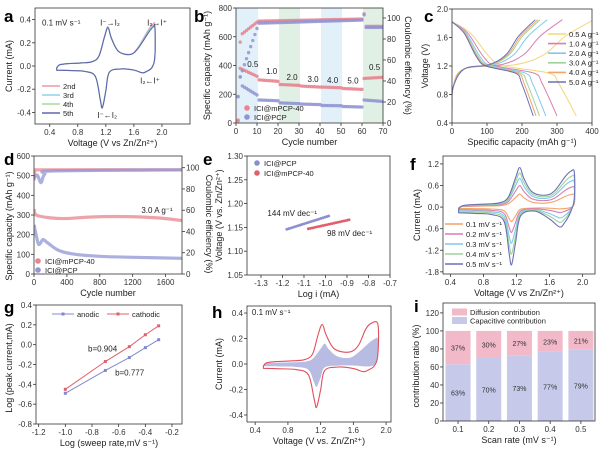  Describe the element at coordinates (236, 131) in the screenshot. I see `x-tick-label: 0` at that location.